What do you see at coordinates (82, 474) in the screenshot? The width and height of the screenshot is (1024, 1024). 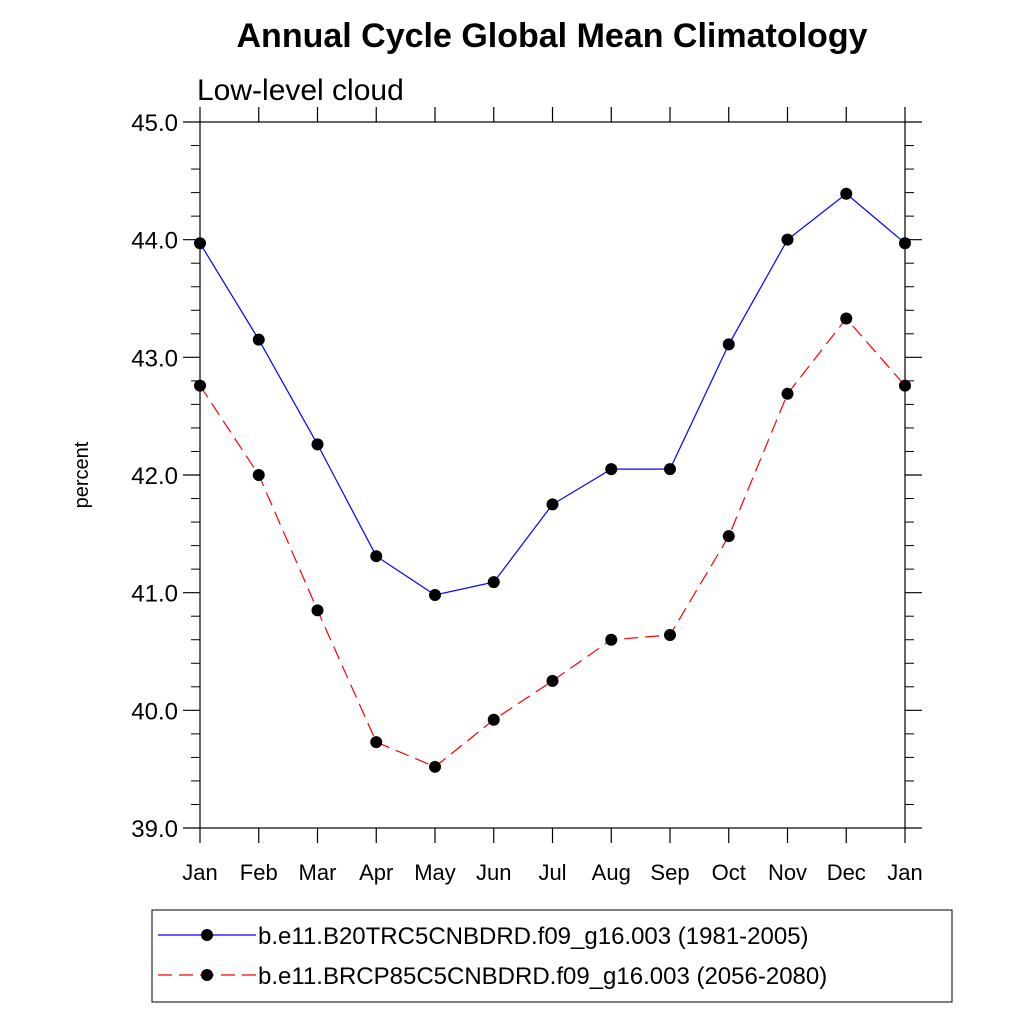 I see `y-axis-label: percent` at bounding box center [82, 474].